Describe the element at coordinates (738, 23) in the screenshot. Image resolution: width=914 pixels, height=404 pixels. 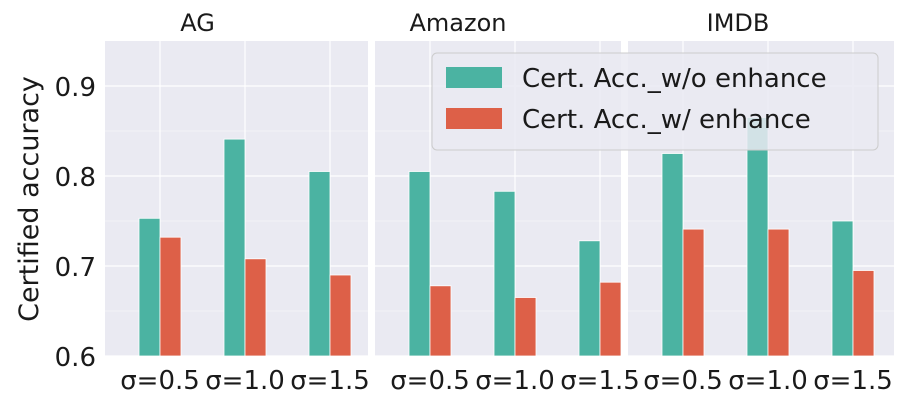
I see `panel-title: IMDB` at that location.